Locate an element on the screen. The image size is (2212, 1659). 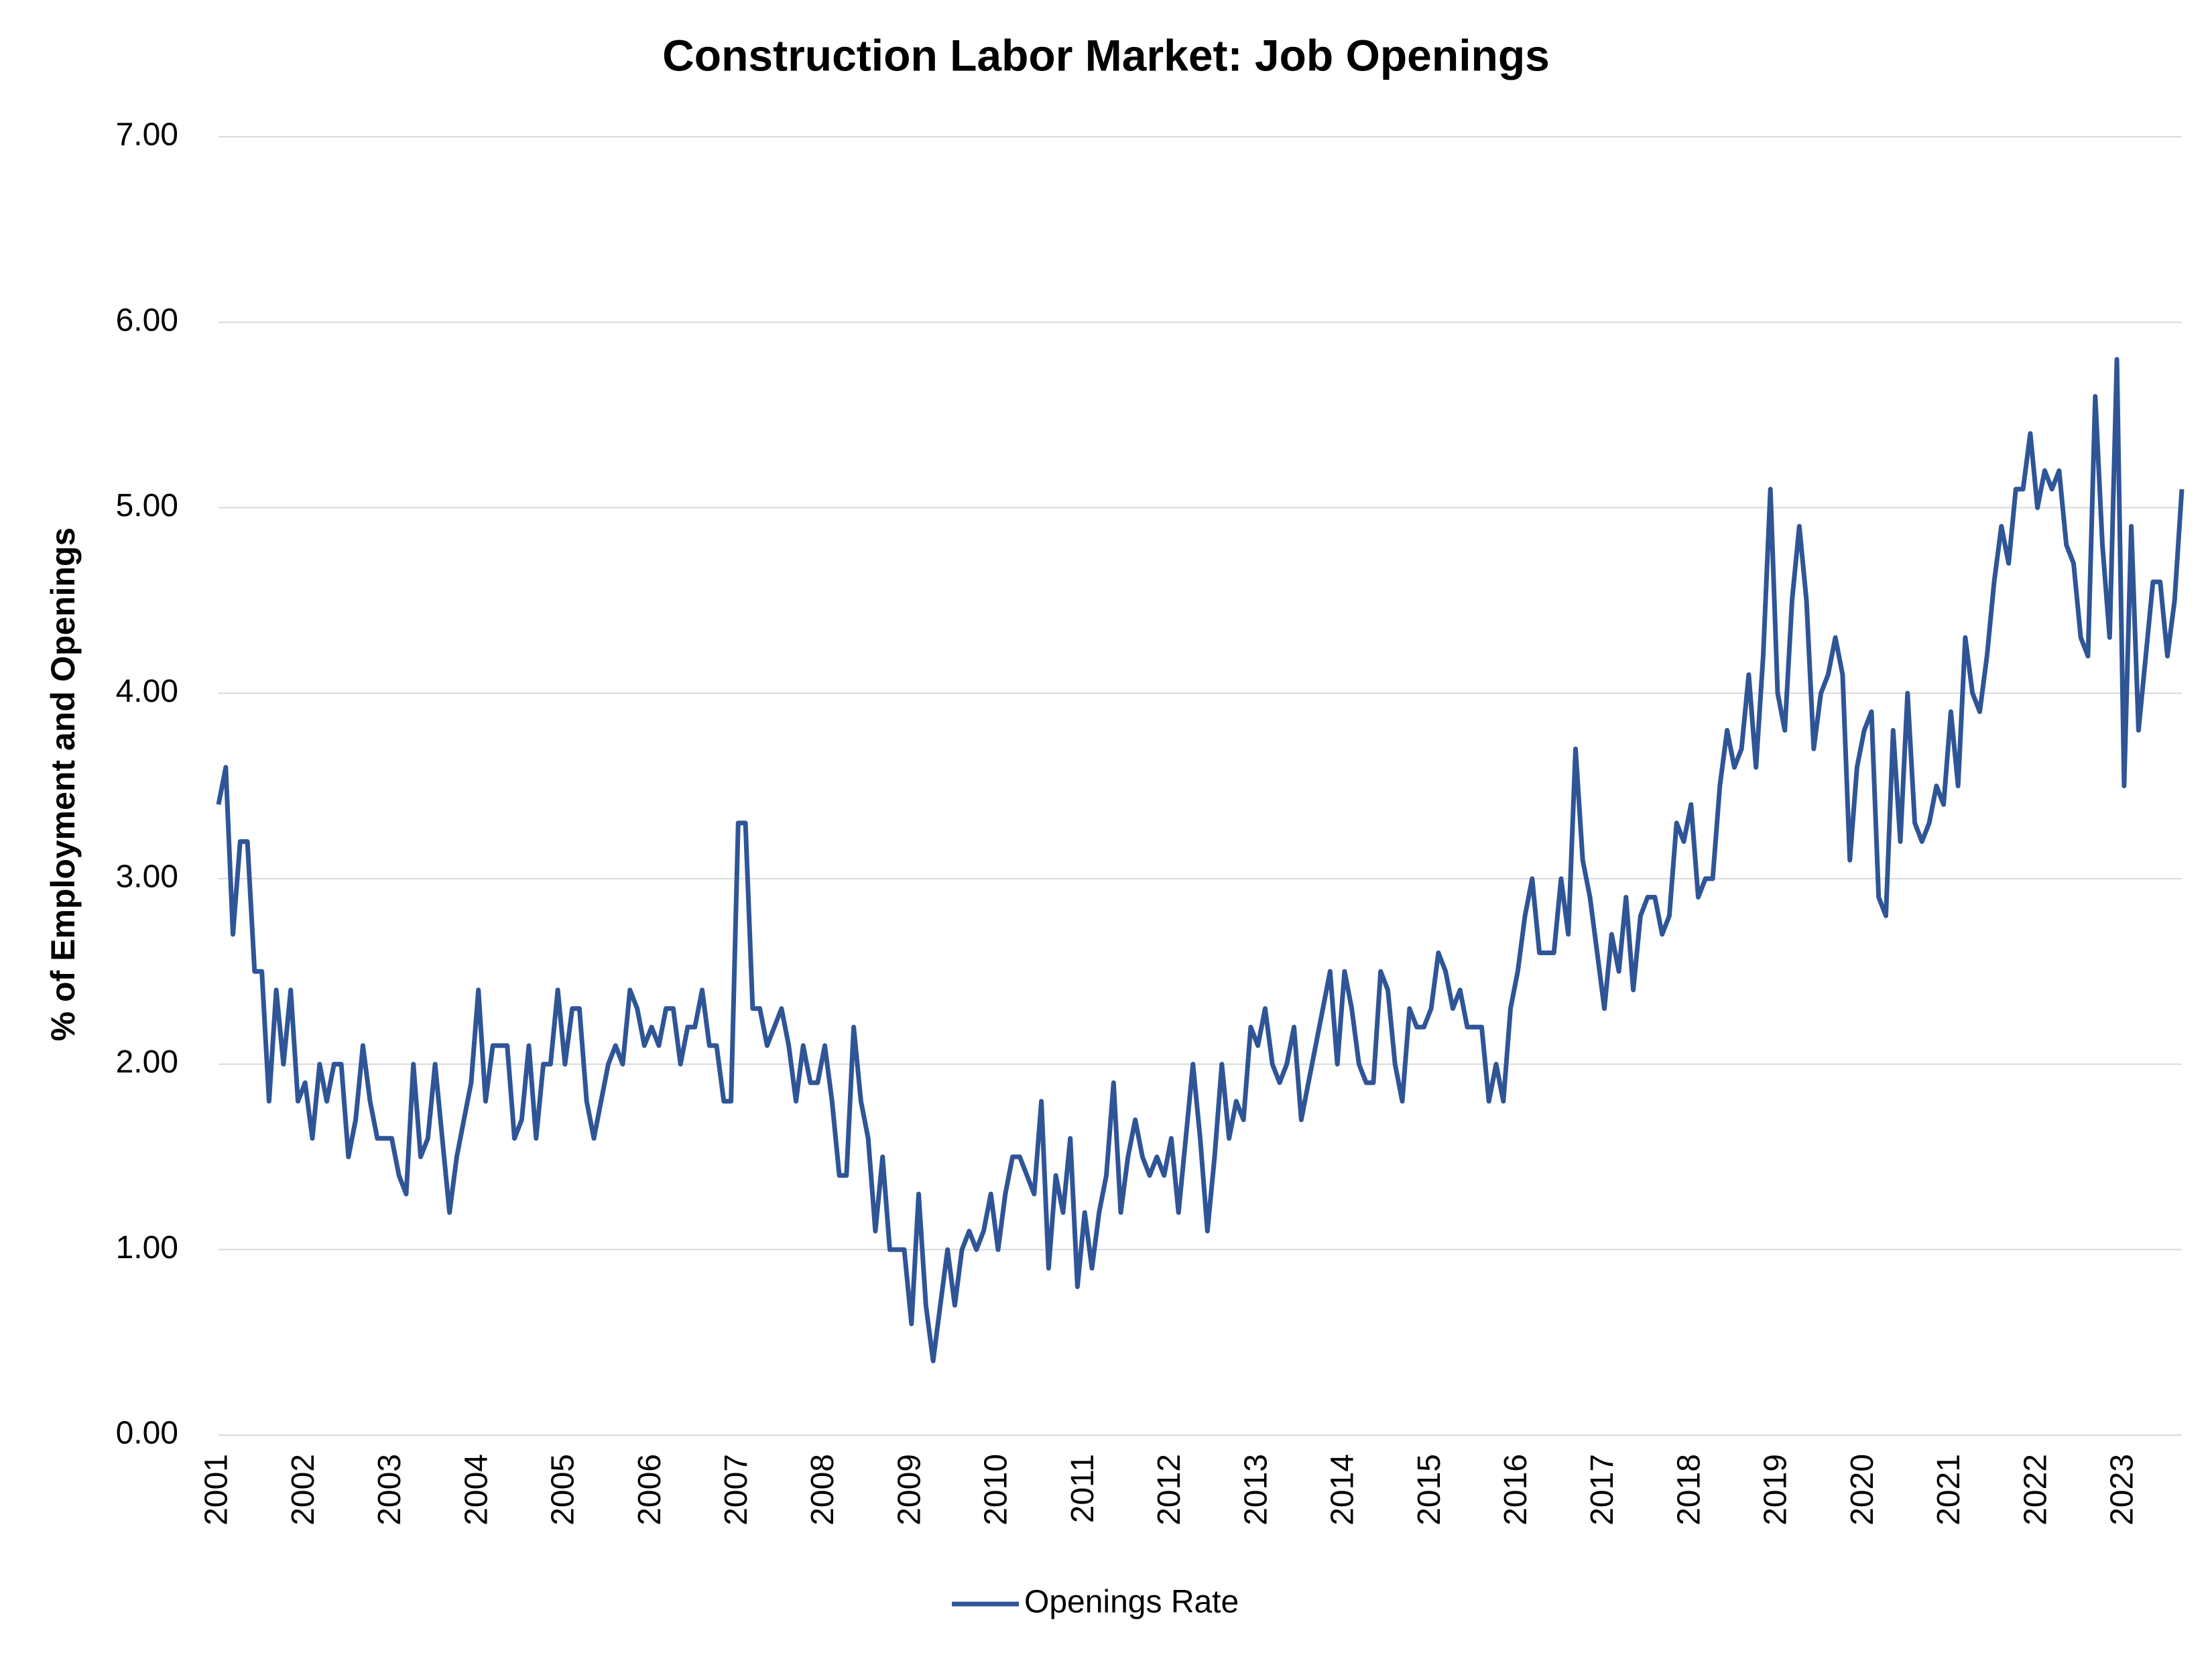
legend-label: Openings Rate is located at coordinates (1131, 1602).